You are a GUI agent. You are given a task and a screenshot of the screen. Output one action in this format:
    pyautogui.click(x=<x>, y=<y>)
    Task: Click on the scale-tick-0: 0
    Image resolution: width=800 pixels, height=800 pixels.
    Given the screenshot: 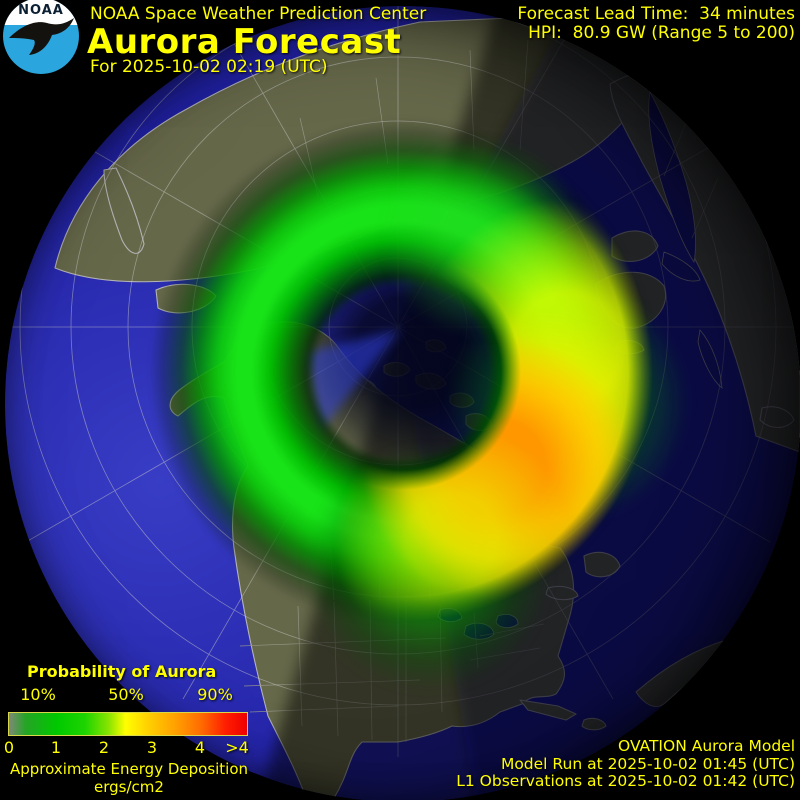 What is the action you would take?
    pyautogui.click(x=9, y=747)
    